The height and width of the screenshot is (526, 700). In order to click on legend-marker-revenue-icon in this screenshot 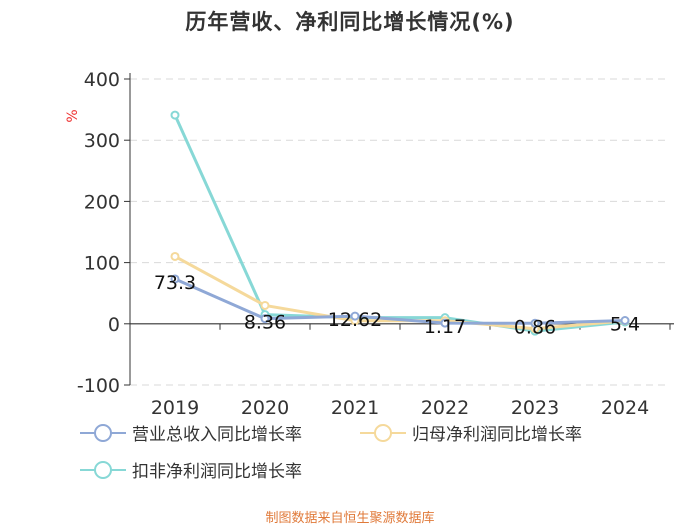, I will do `click(103, 432)`.